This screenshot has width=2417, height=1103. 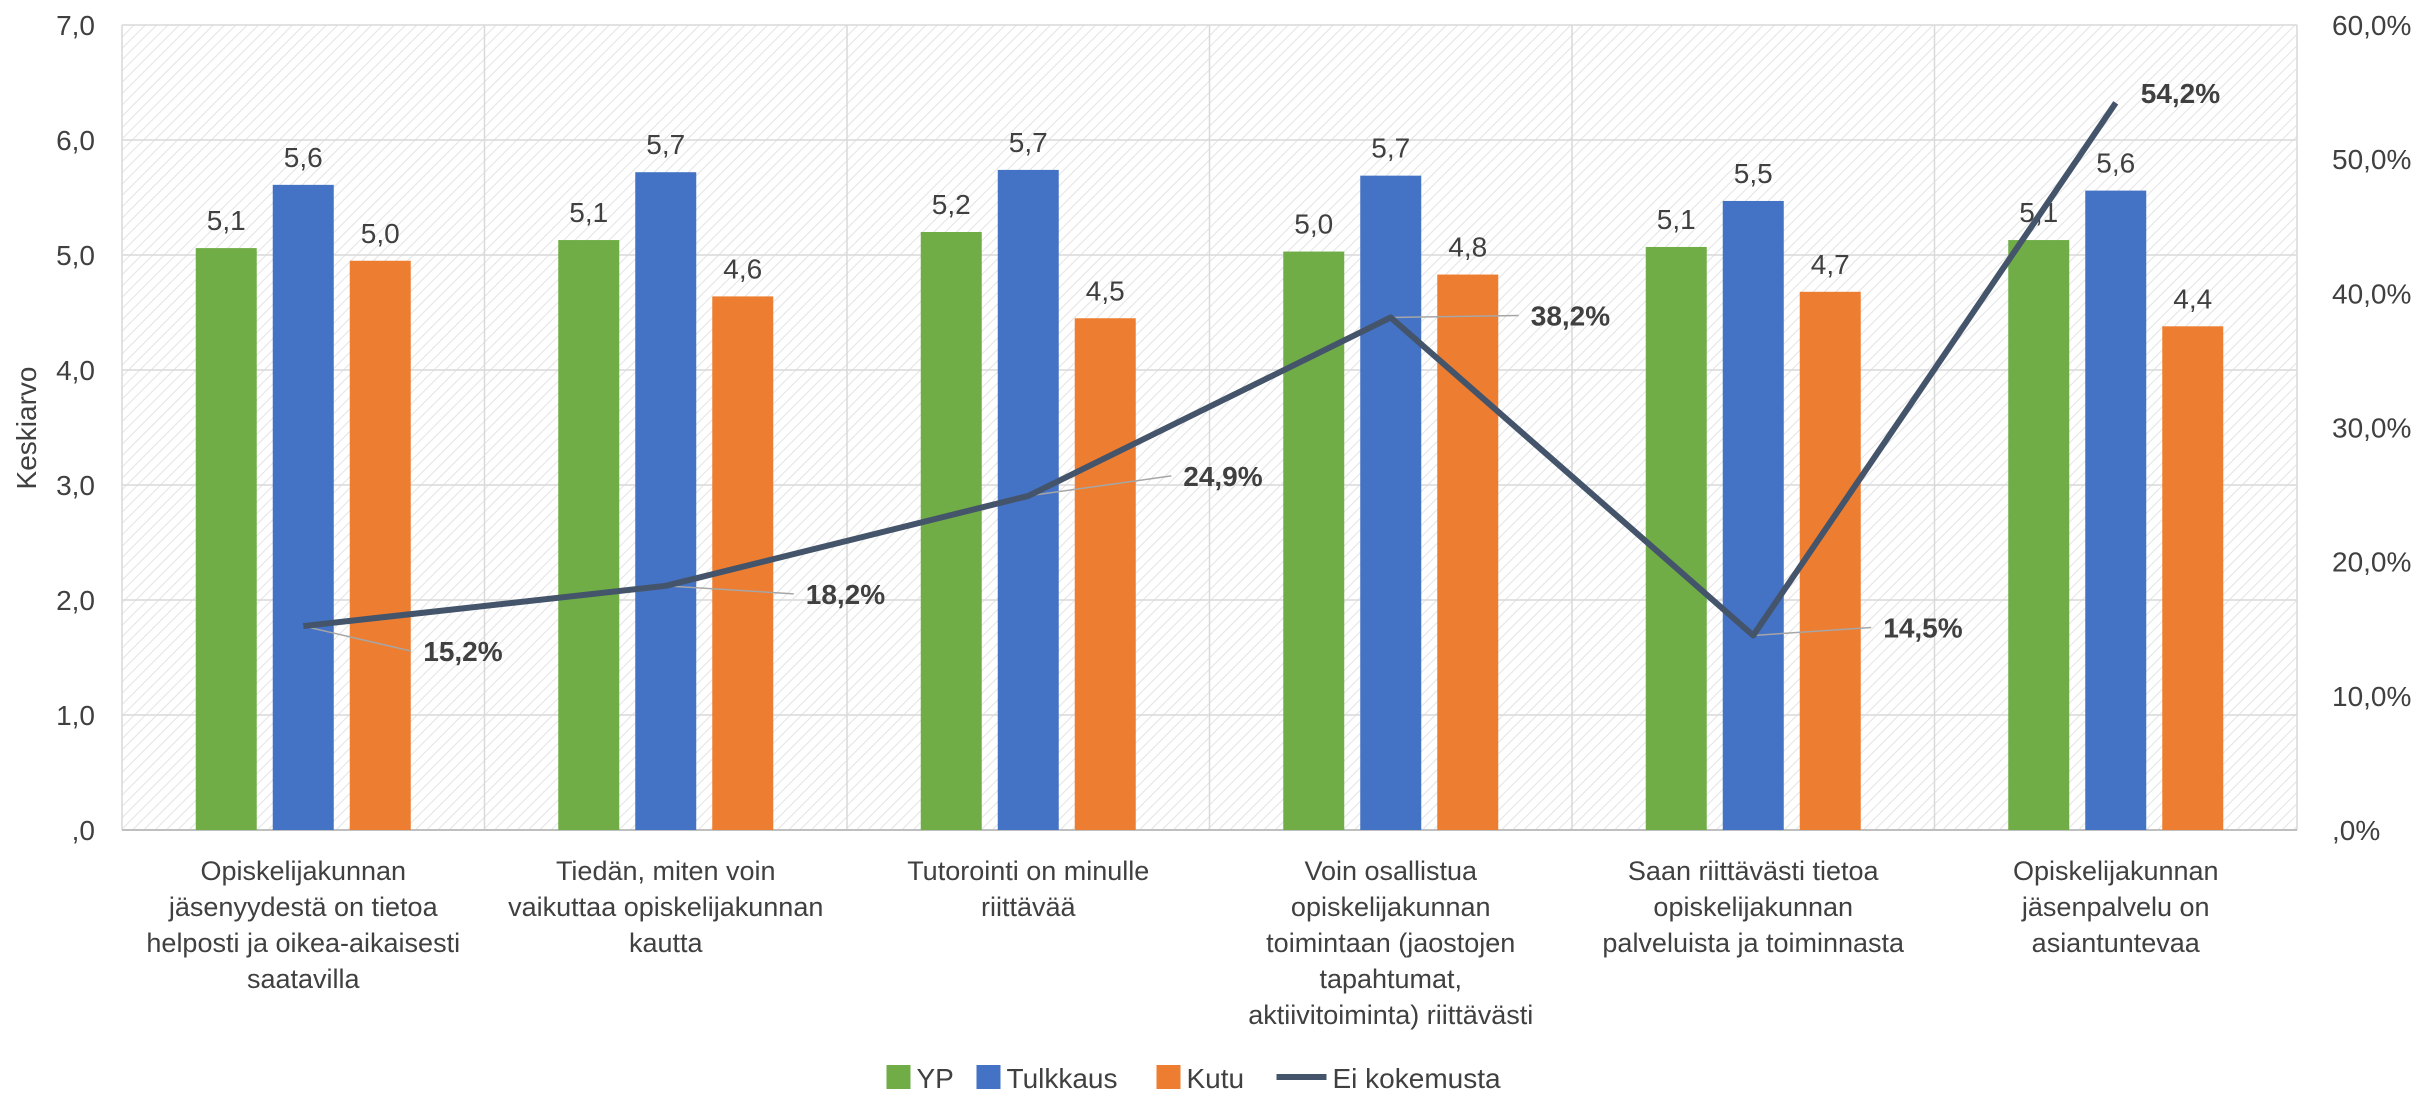 What do you see at coordinates (1222, 476) in the screenshot?
I see `line-data-label: 24,9%` at bounding box center [1222, 476].